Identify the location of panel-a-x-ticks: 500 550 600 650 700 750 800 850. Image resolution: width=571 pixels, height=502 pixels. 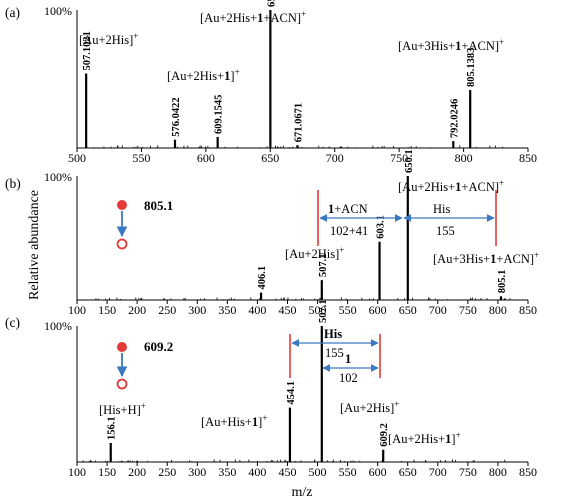
(302, 156).